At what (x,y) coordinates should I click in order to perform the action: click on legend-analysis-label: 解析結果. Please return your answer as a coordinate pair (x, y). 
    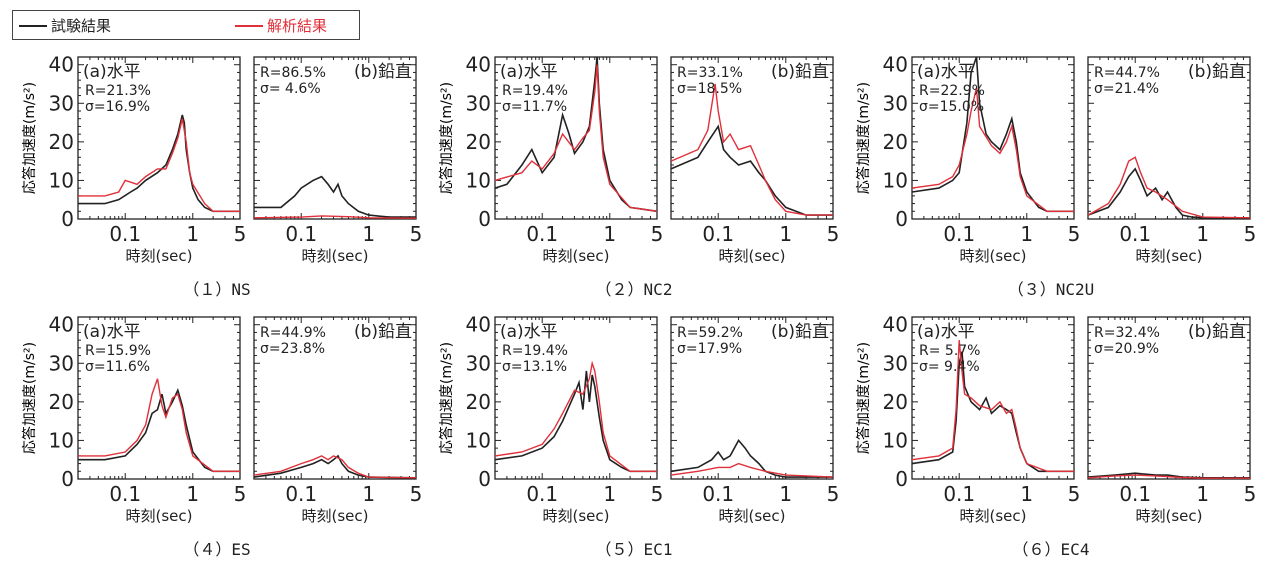
    Looking at the image, I should click on (297, 26).